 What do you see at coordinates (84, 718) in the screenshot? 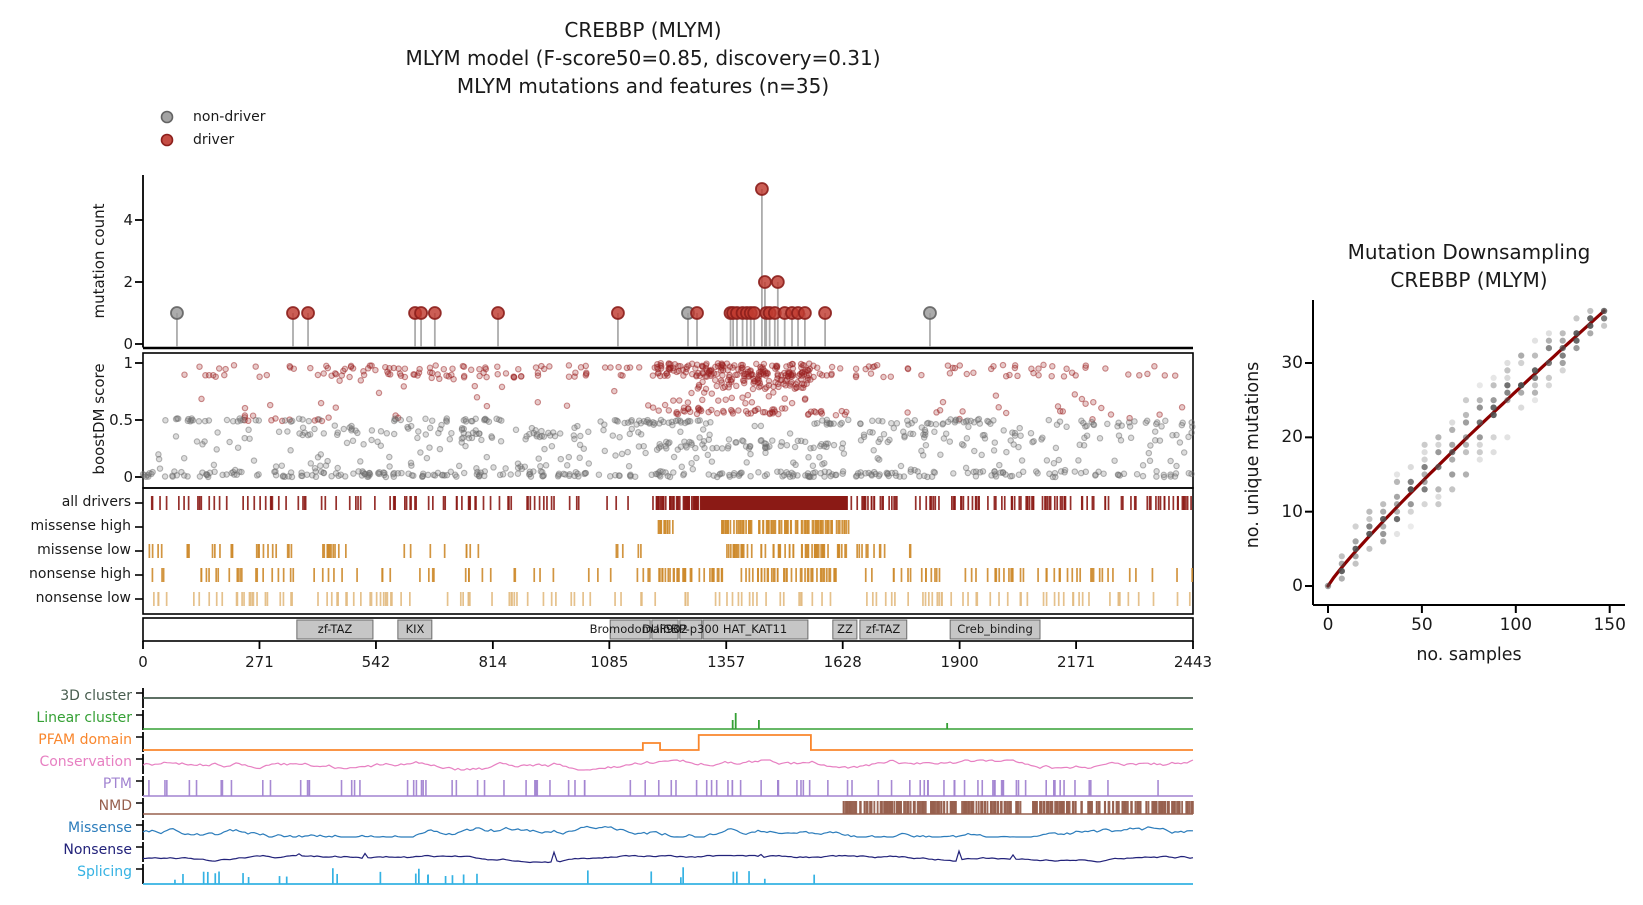
I see `feature-row-label: Linear cluster` at bounding box center [84, 718].